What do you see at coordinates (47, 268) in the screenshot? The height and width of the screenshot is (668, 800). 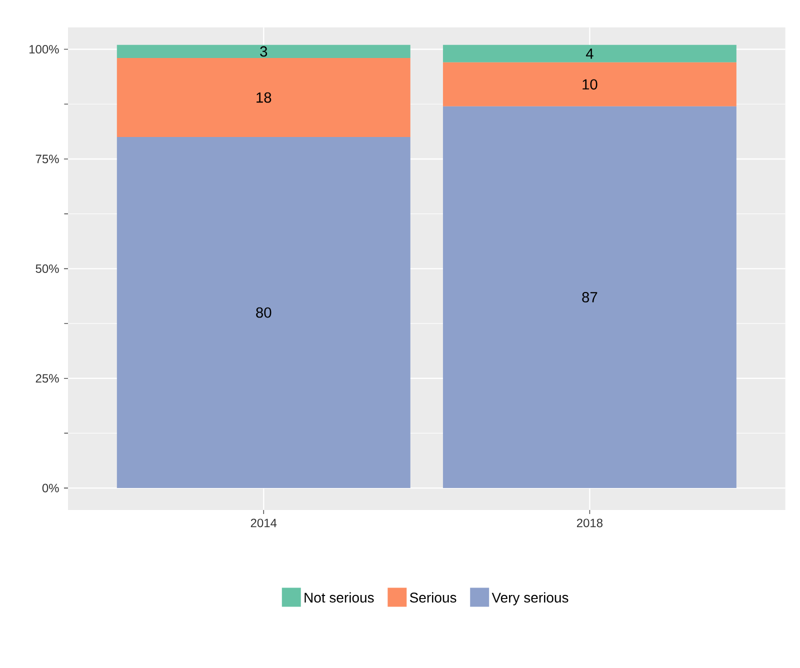 I see `y-tick-label: 50%` at bounding box center [47, 268].